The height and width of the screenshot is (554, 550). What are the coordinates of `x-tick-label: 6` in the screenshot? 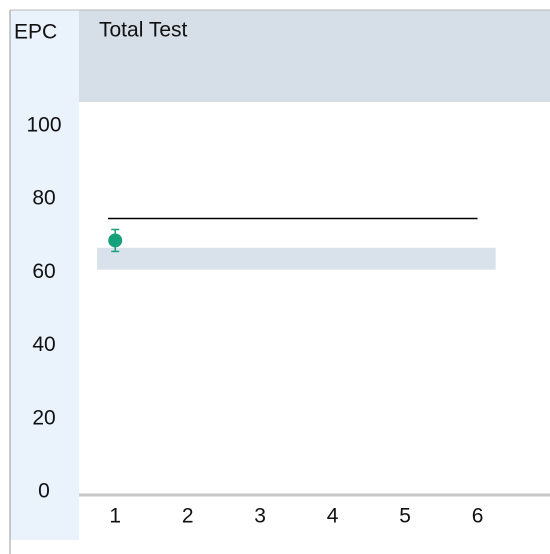 It's located at (478, 516).